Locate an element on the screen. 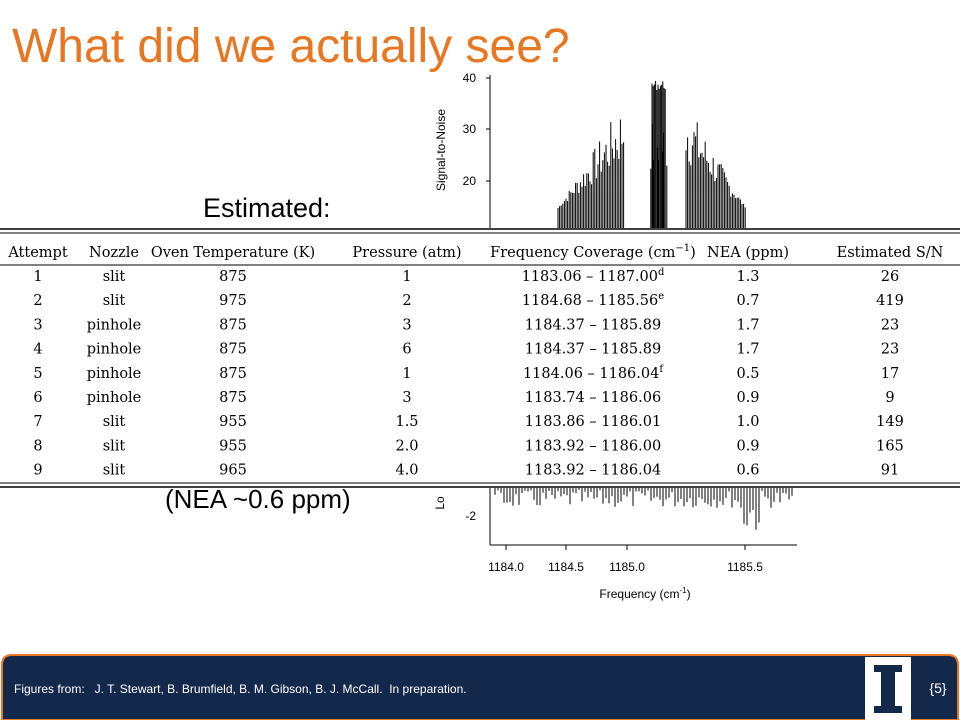  table-header: Attempt is located at coordinates (37, 253).